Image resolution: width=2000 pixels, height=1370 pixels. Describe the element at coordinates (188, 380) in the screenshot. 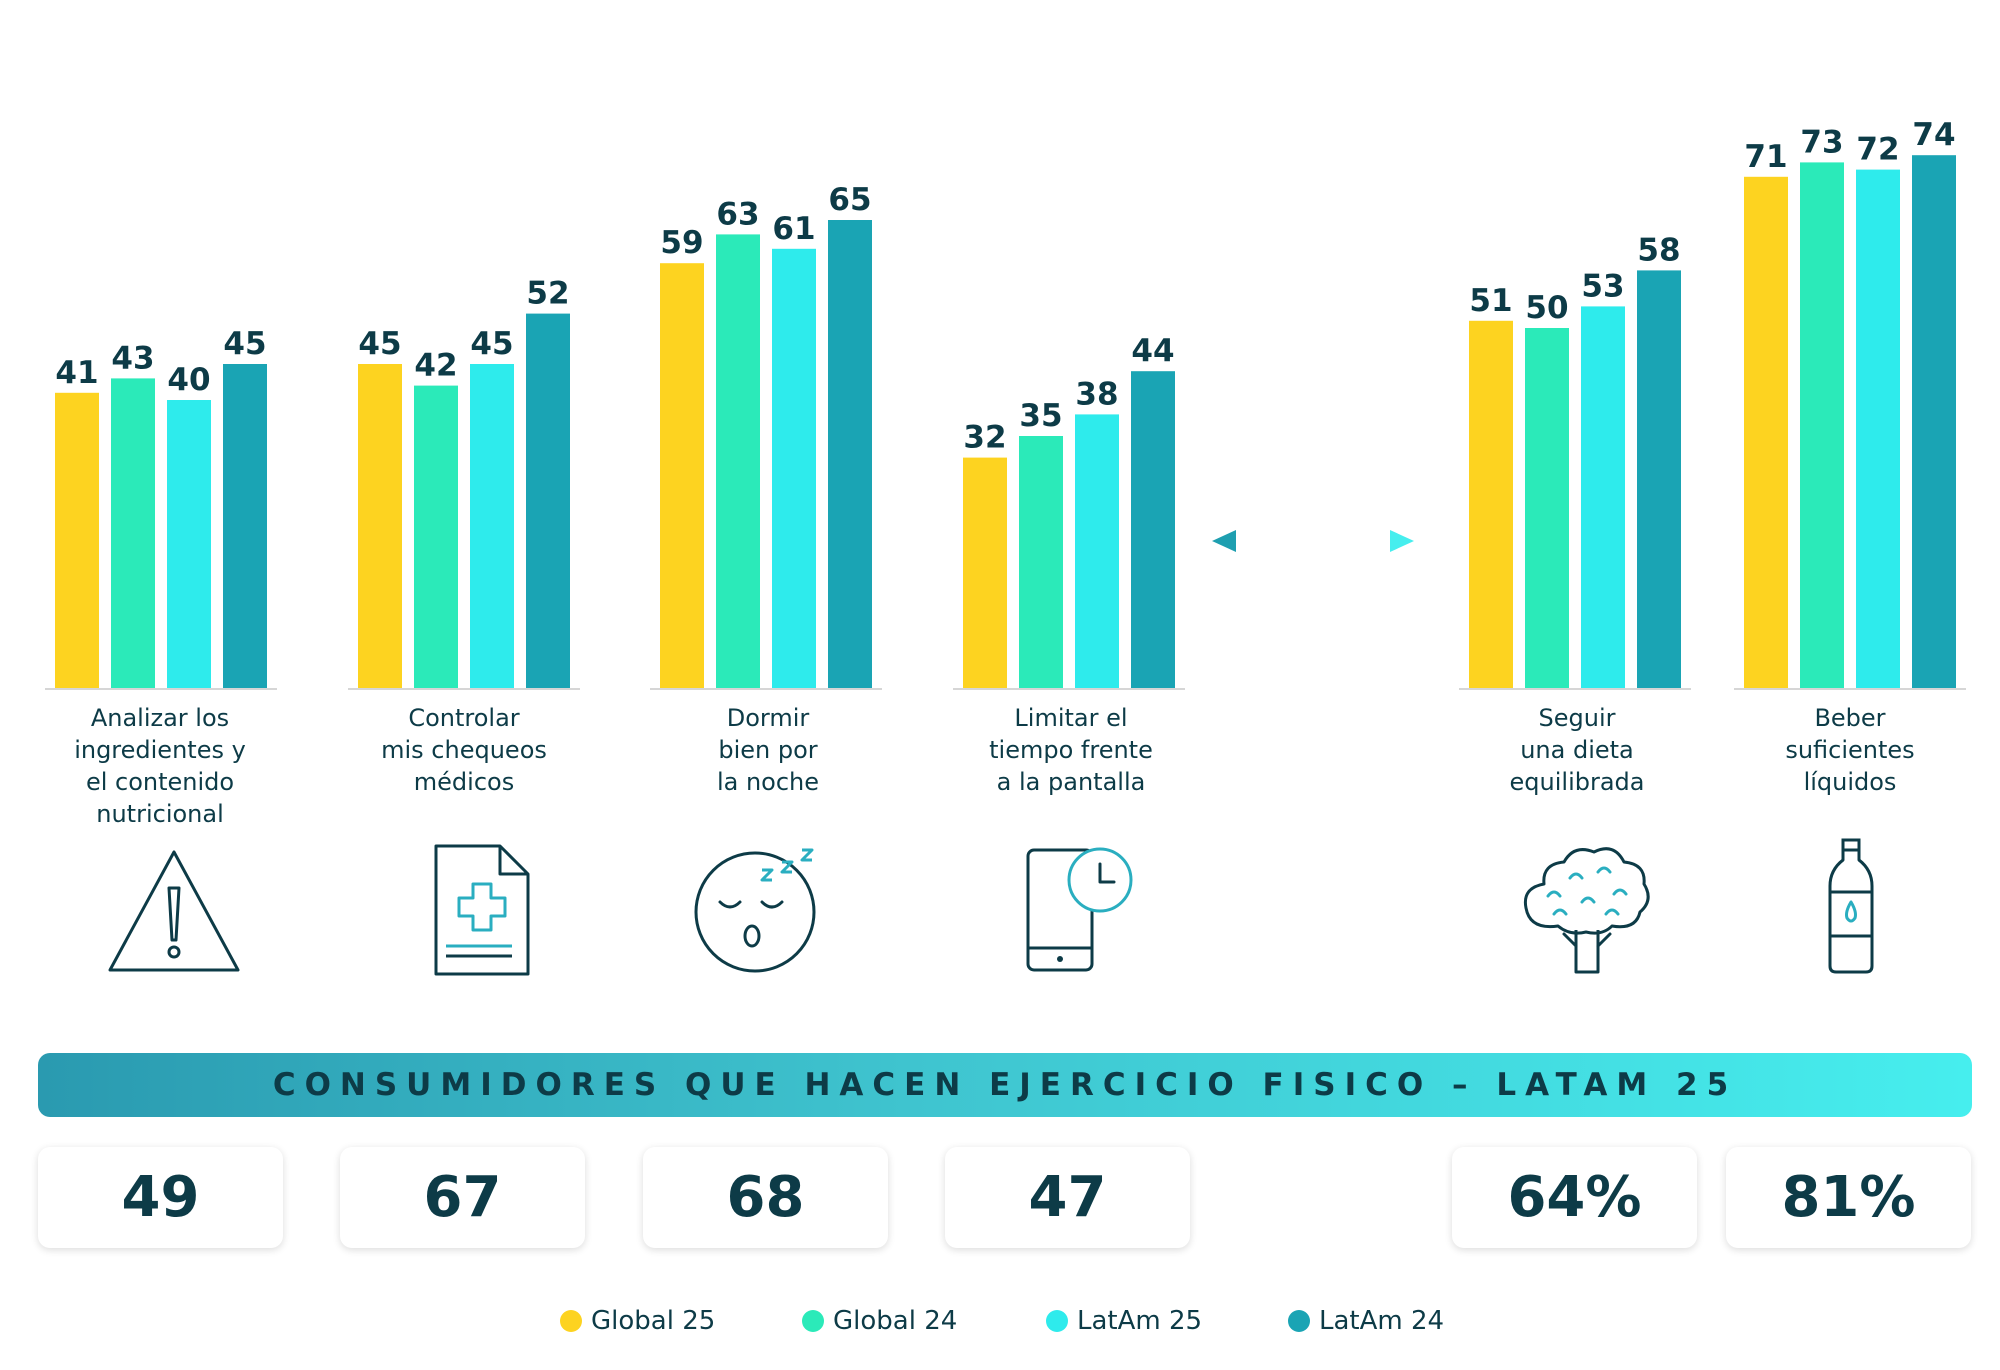

I see `bar-value-label: 40` at that location.